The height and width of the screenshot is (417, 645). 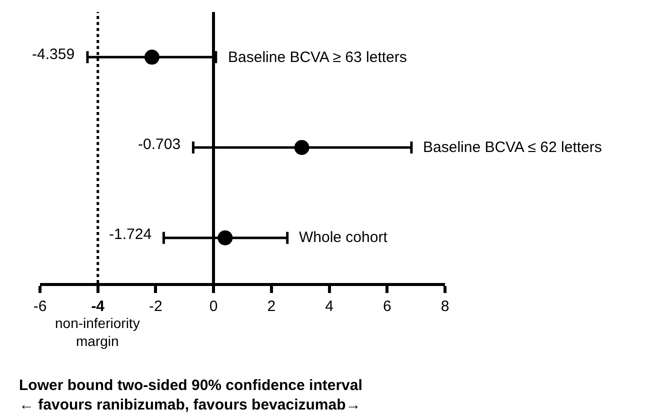 I want to click on annotation: -4.359, so click(x=53, y=54).